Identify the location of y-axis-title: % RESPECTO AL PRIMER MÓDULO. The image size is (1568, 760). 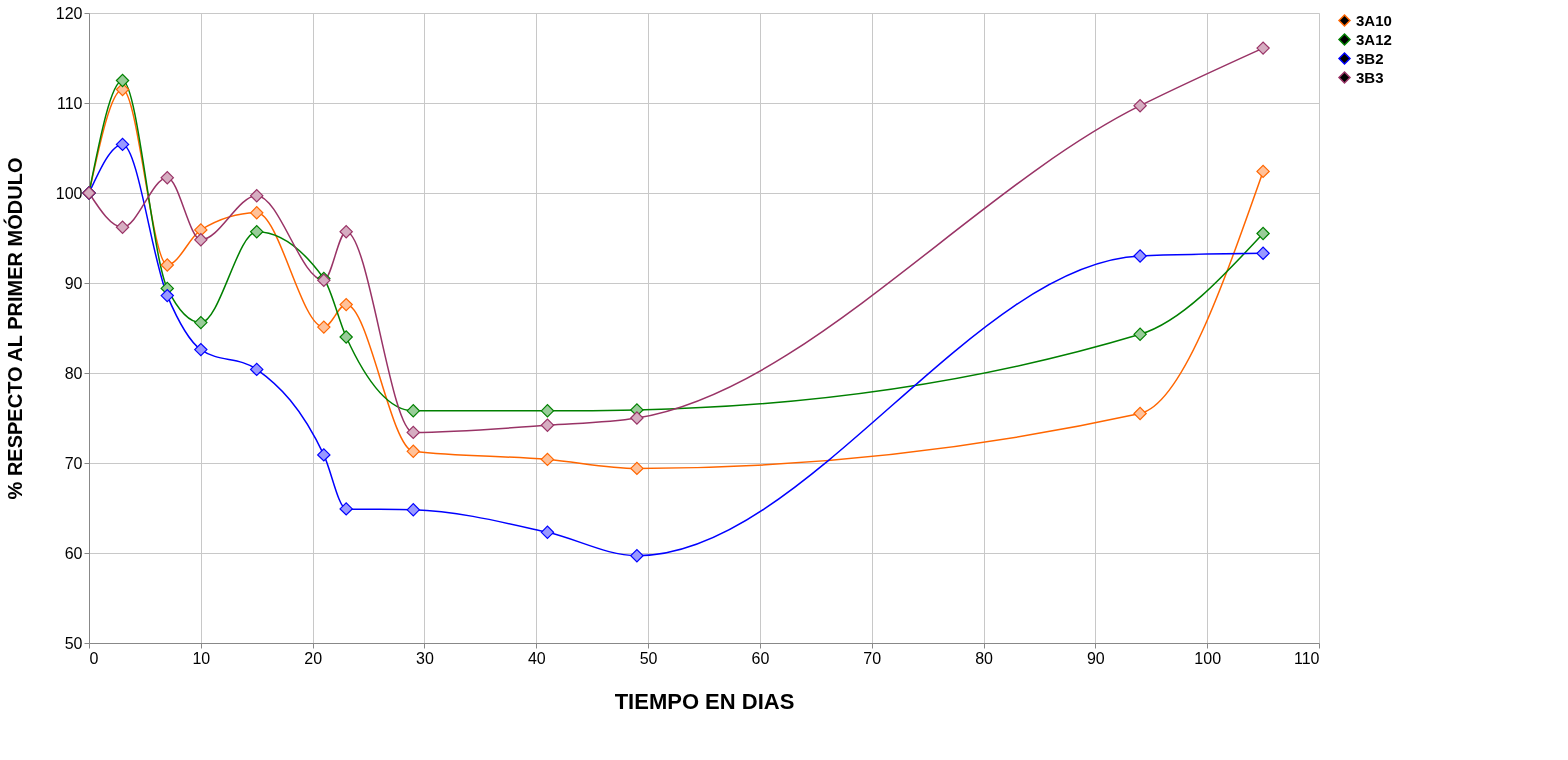
(14, 328).